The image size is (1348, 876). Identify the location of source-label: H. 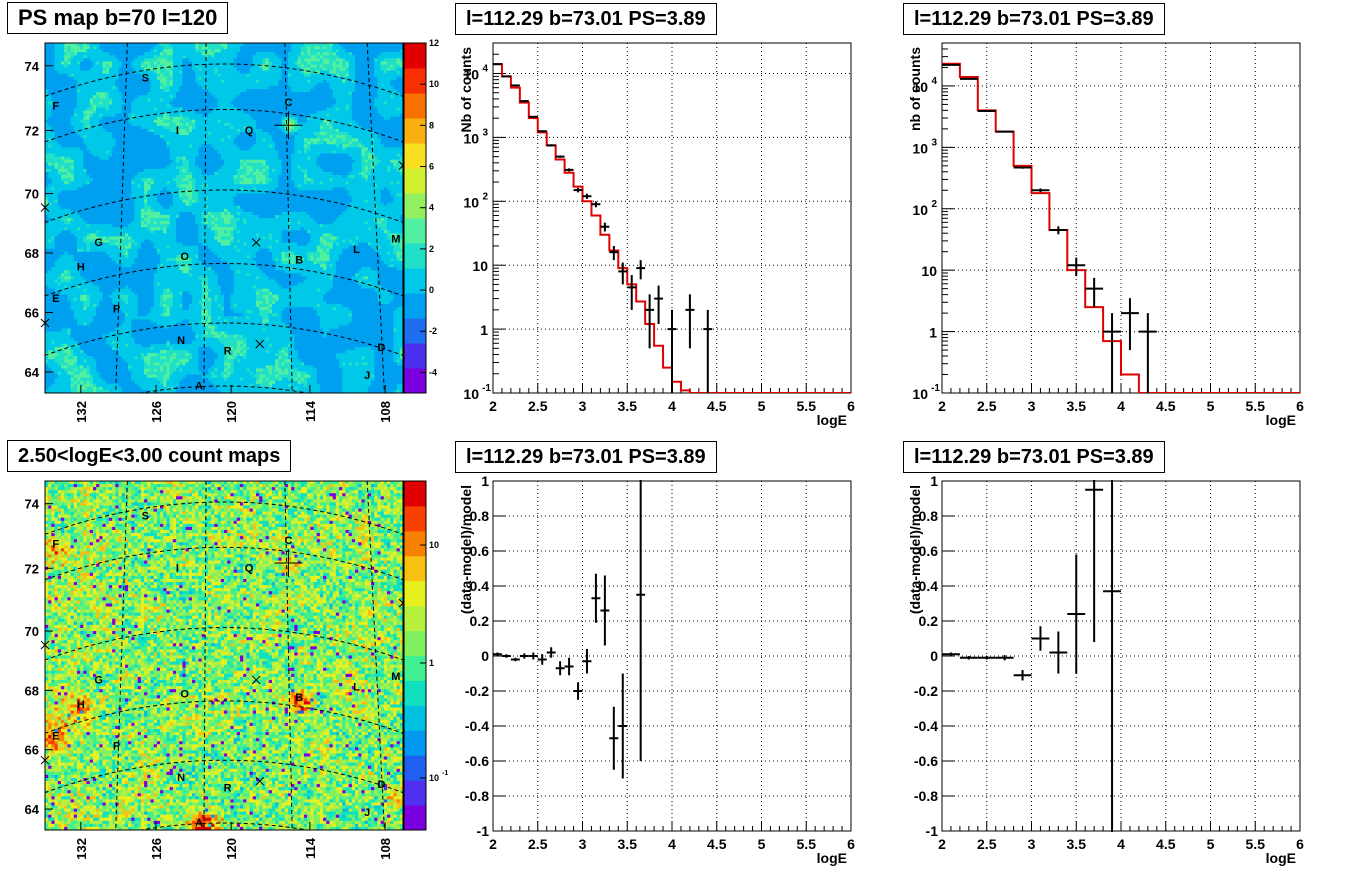
(81, 268).